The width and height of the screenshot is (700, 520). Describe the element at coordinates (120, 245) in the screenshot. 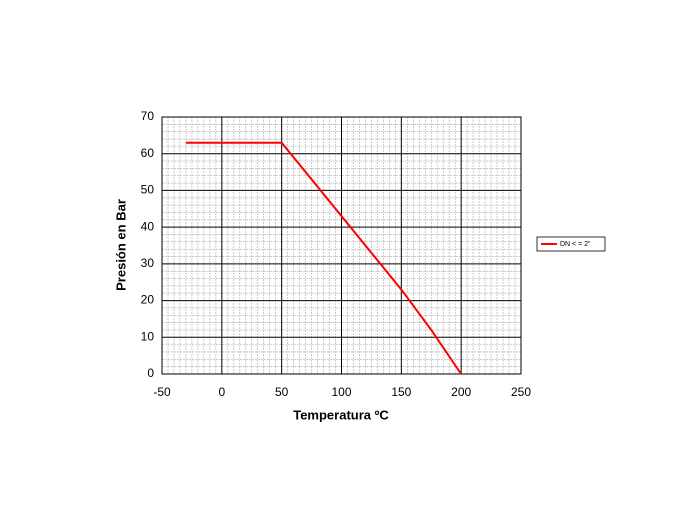

I see `y-axis-title: Presión en Bar` at that location.